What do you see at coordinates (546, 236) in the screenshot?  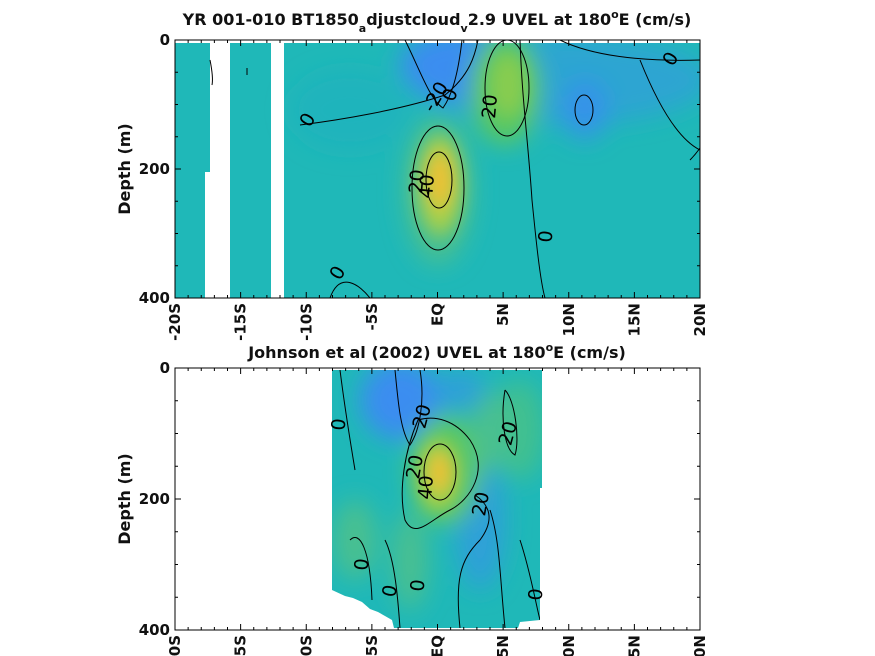 I see `top-contour-label: 0` at bounding box center [546, 236].